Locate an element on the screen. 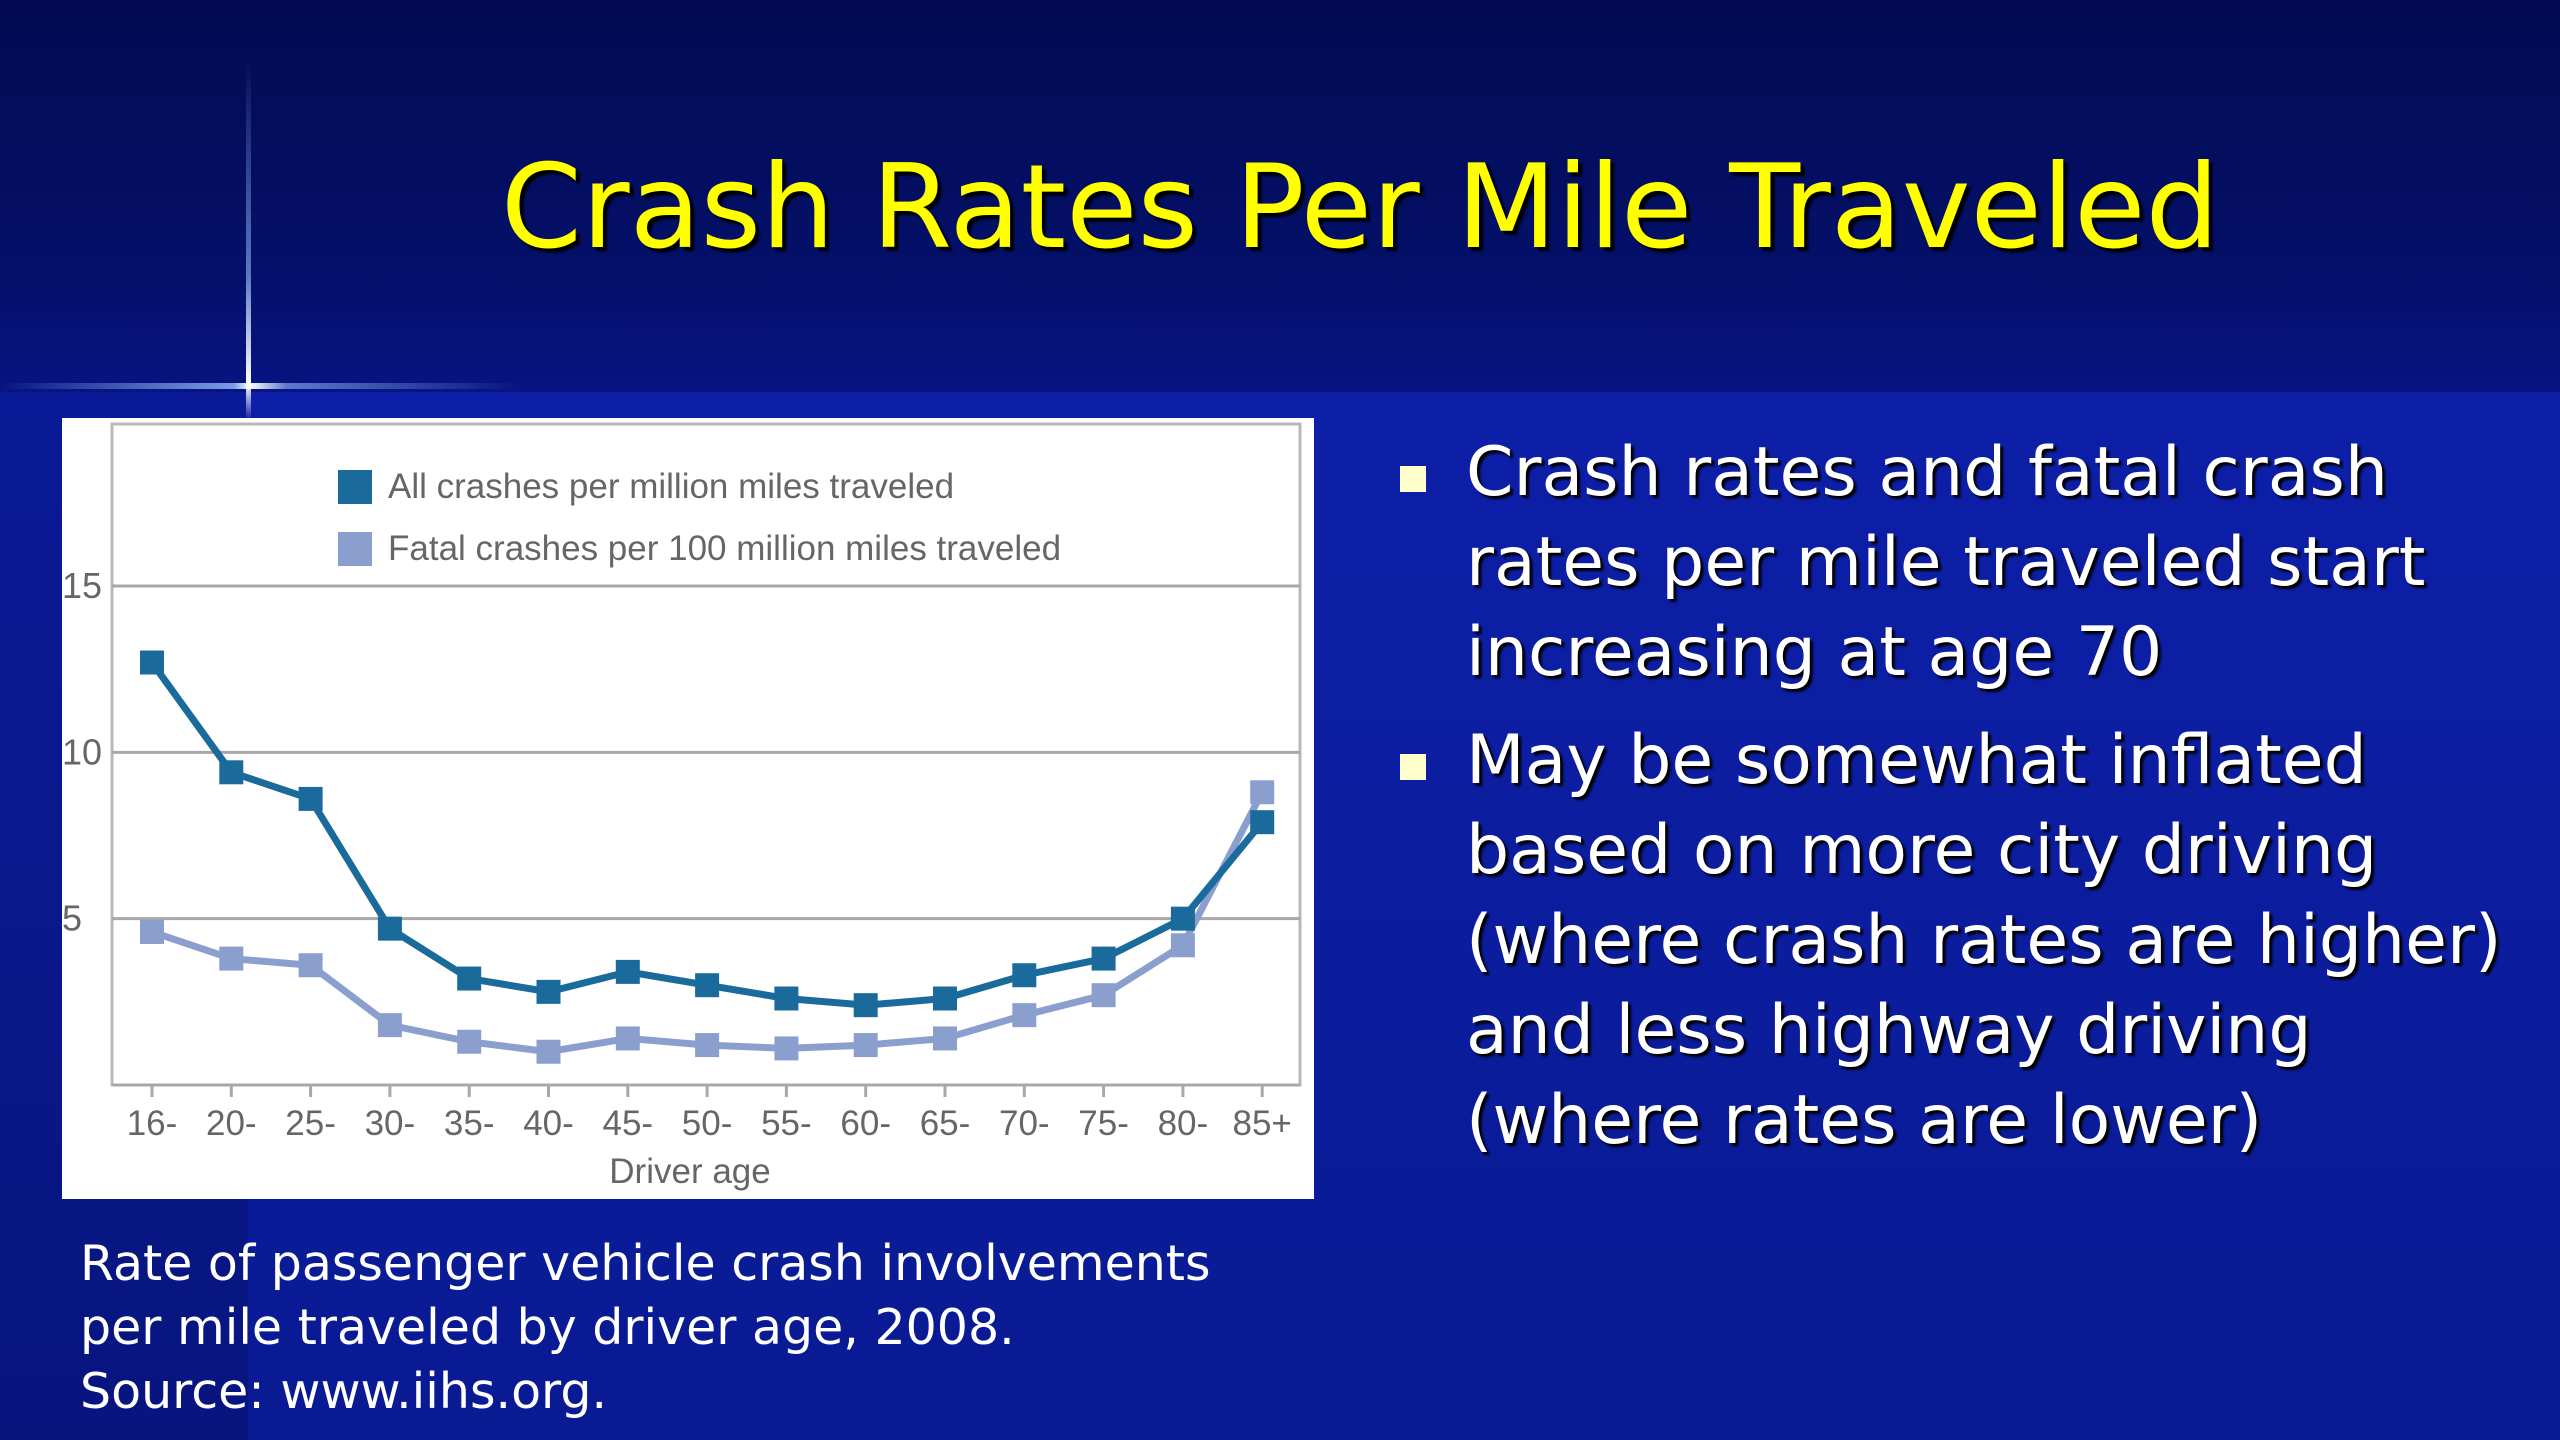  x-tick-label: 50- is located at coordinates (707, 1123).